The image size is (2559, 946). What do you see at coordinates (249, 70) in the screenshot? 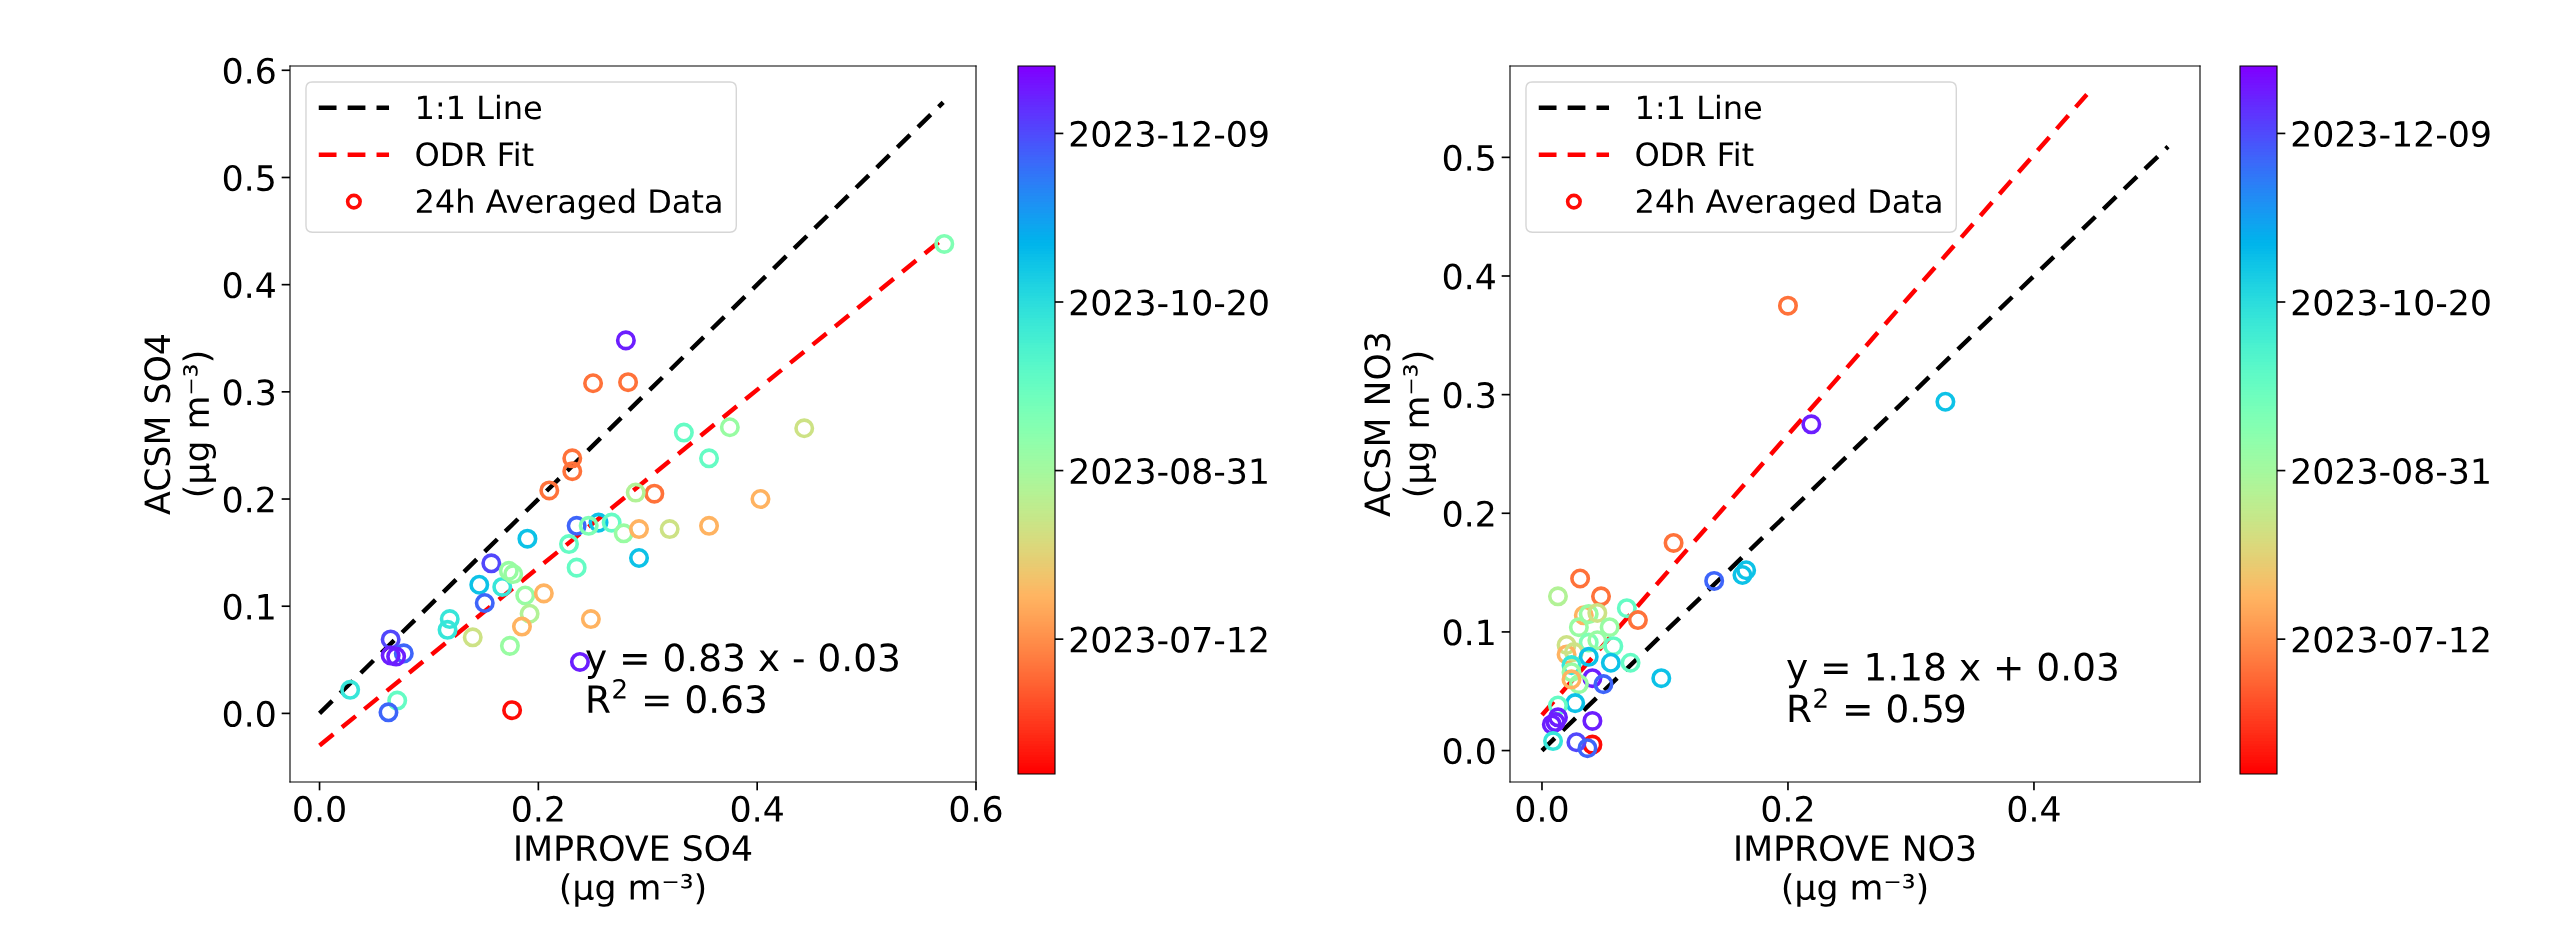
I see `y-tick-label: 0.6` at bounding box center [249, 70].